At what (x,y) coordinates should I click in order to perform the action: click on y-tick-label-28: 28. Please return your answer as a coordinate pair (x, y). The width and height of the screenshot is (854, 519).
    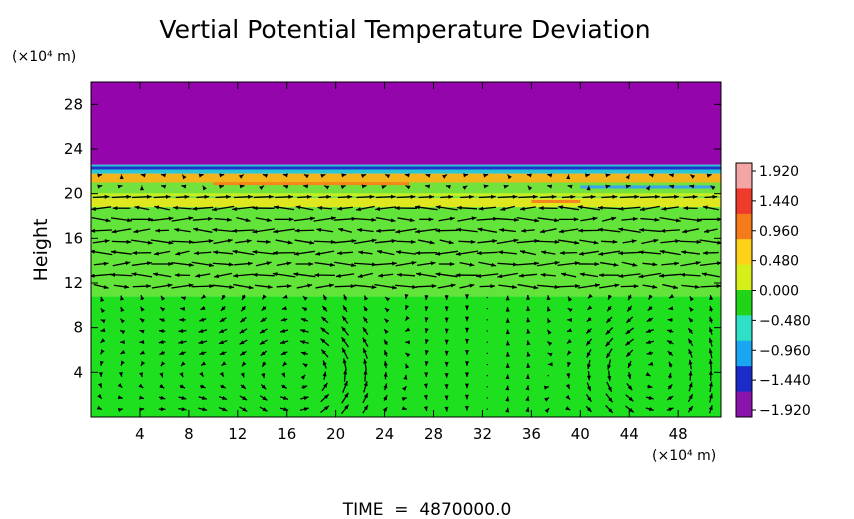
    Looking at the image, I should click on (73, 104).